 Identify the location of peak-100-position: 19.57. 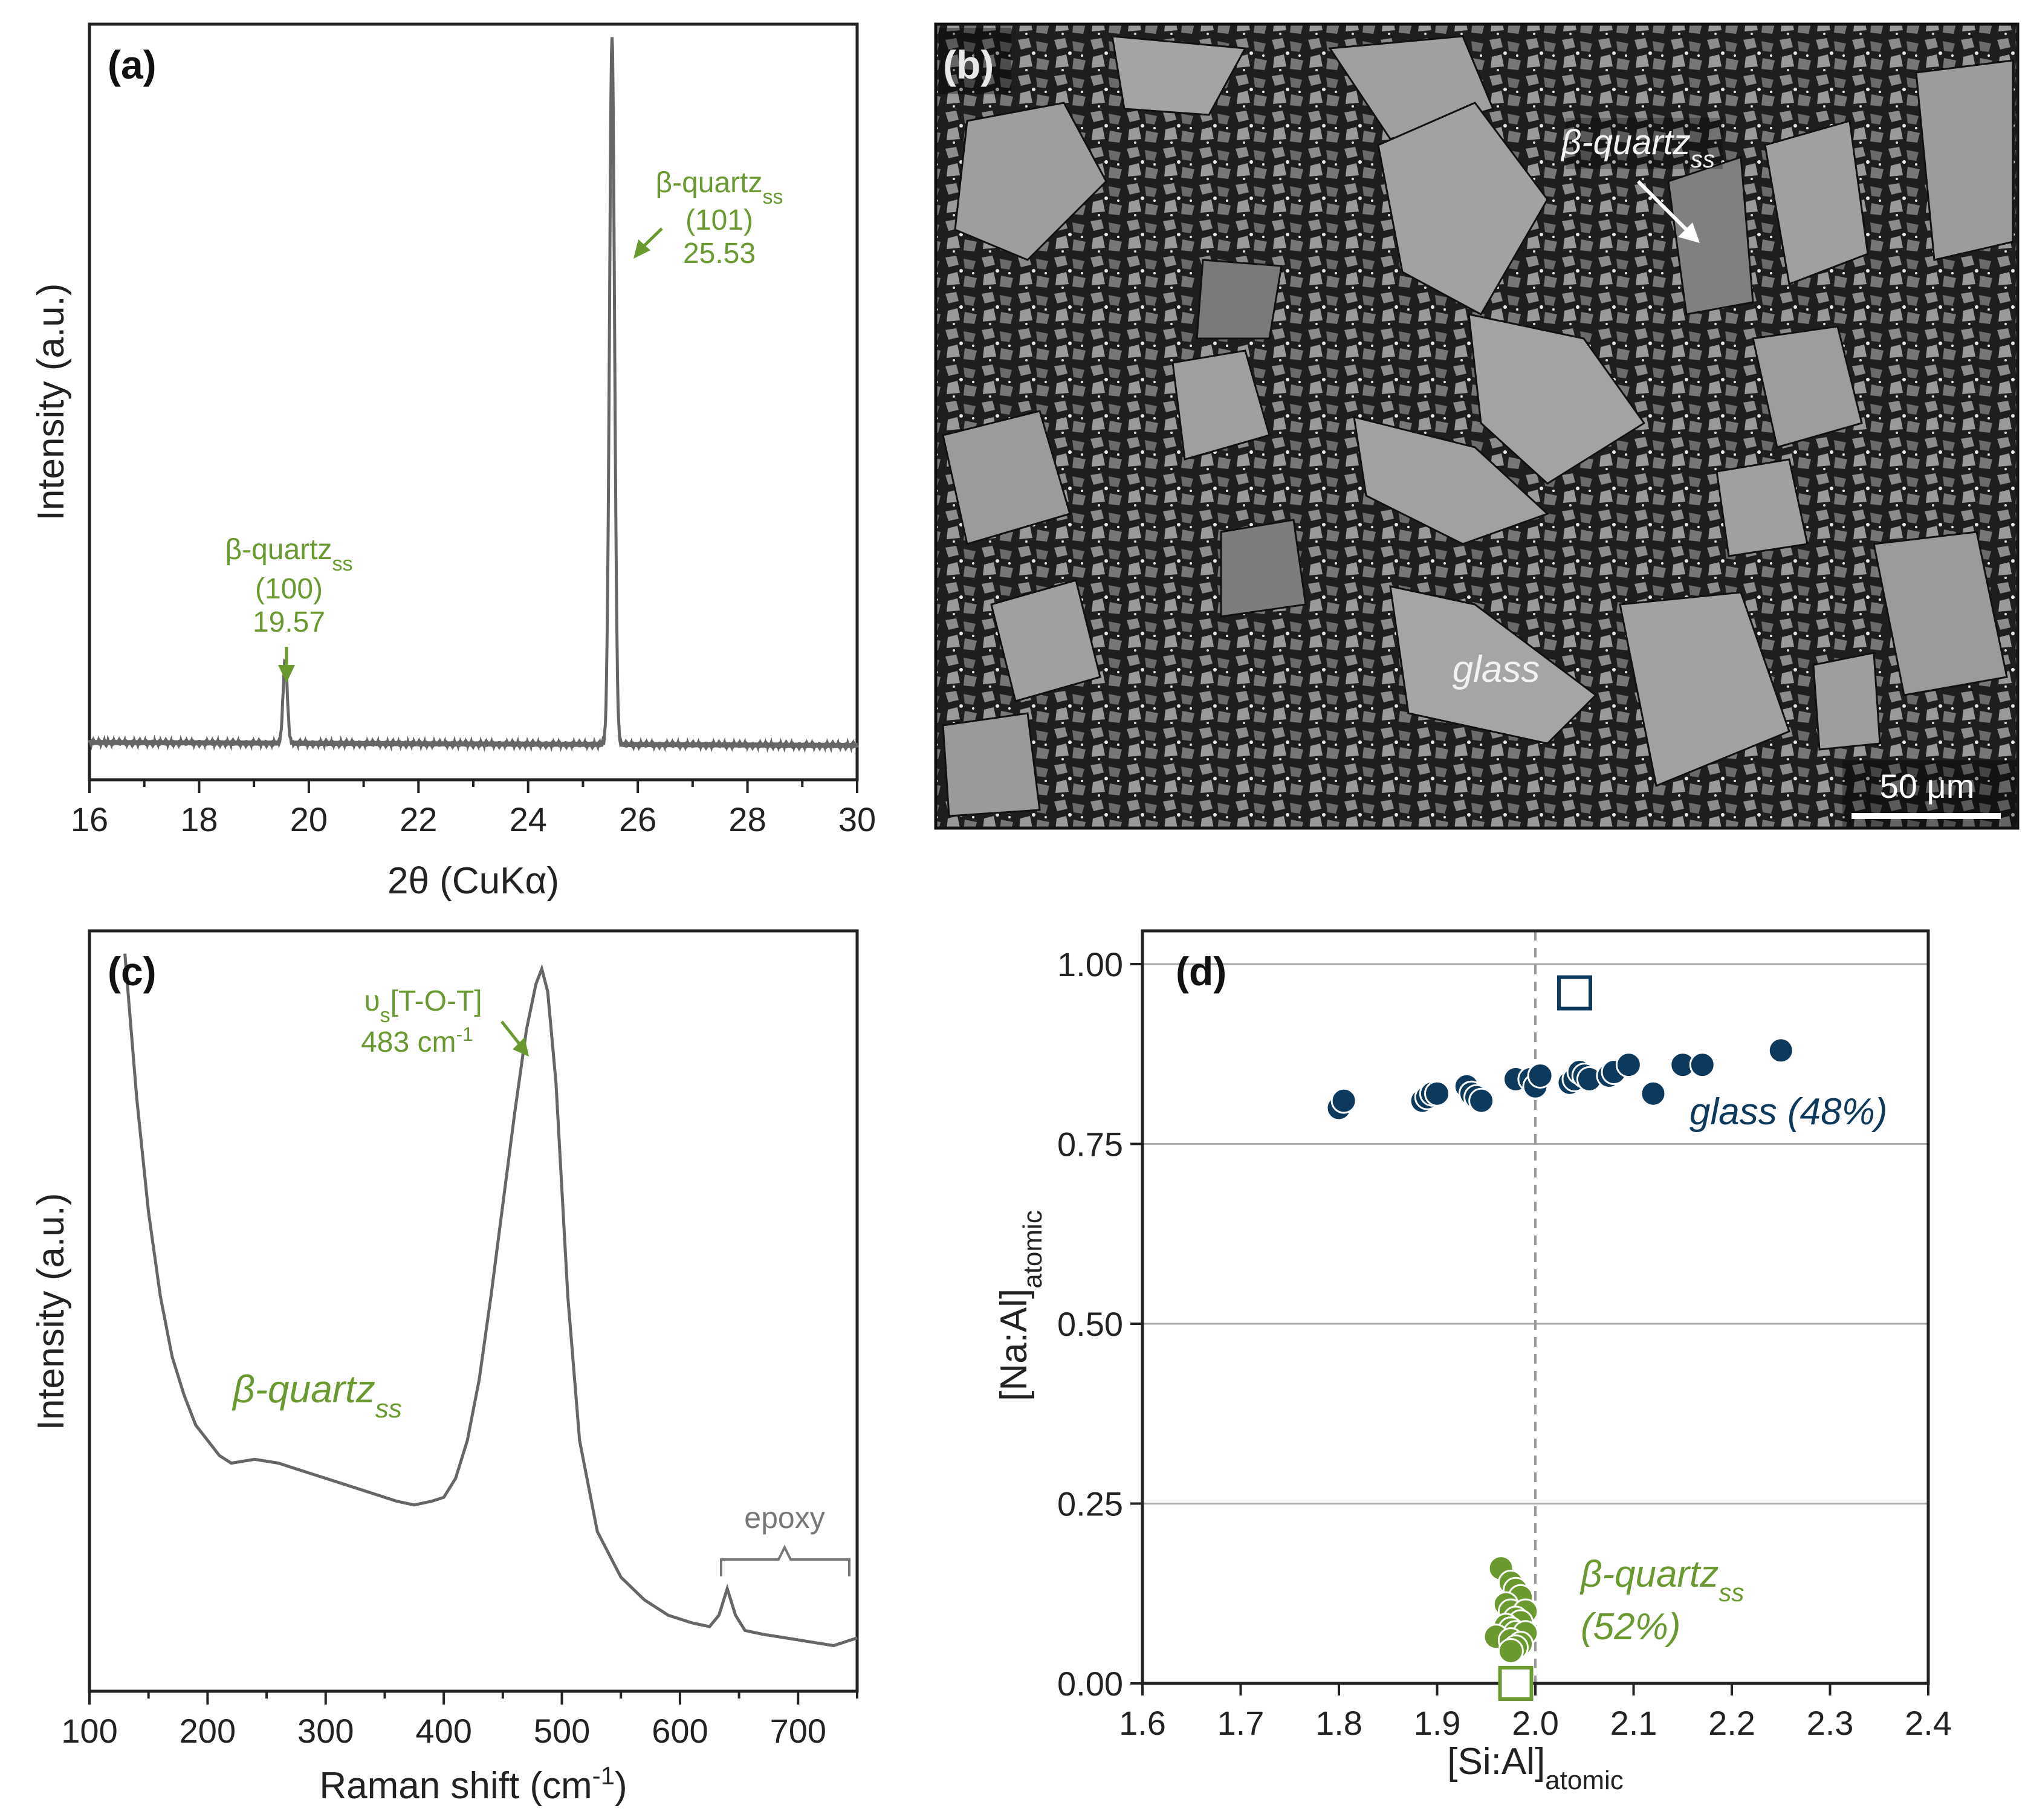
(289, 622).